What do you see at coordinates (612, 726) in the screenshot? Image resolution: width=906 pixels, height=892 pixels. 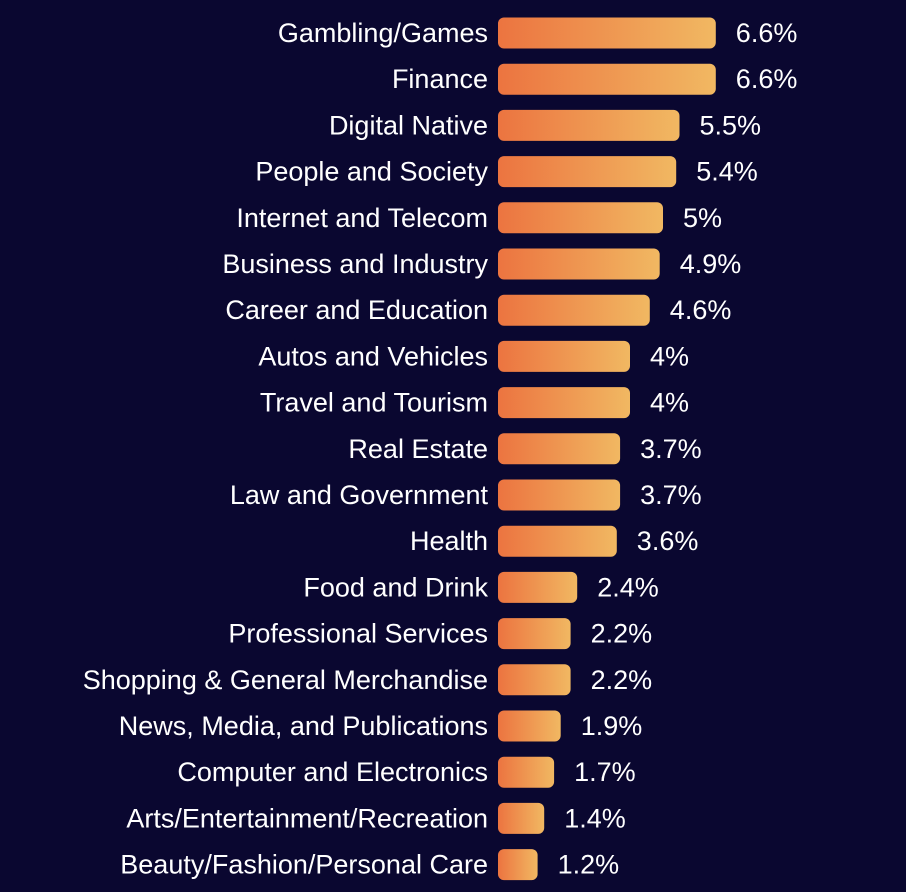 I see `value-label: 1.9%` at bounding box center [612, 726].